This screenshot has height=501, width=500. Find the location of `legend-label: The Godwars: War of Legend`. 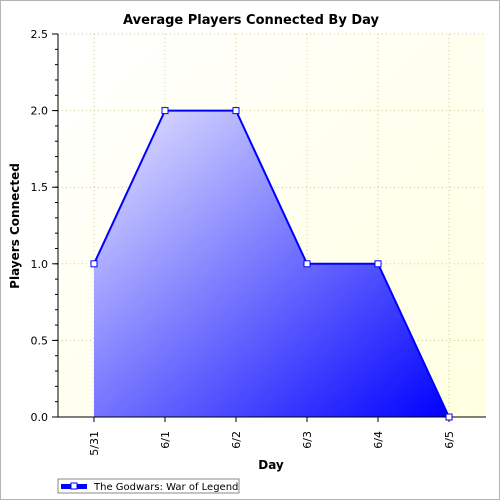

legend-label: The Godwars: War of Legend is located at coordinates (165, 487).